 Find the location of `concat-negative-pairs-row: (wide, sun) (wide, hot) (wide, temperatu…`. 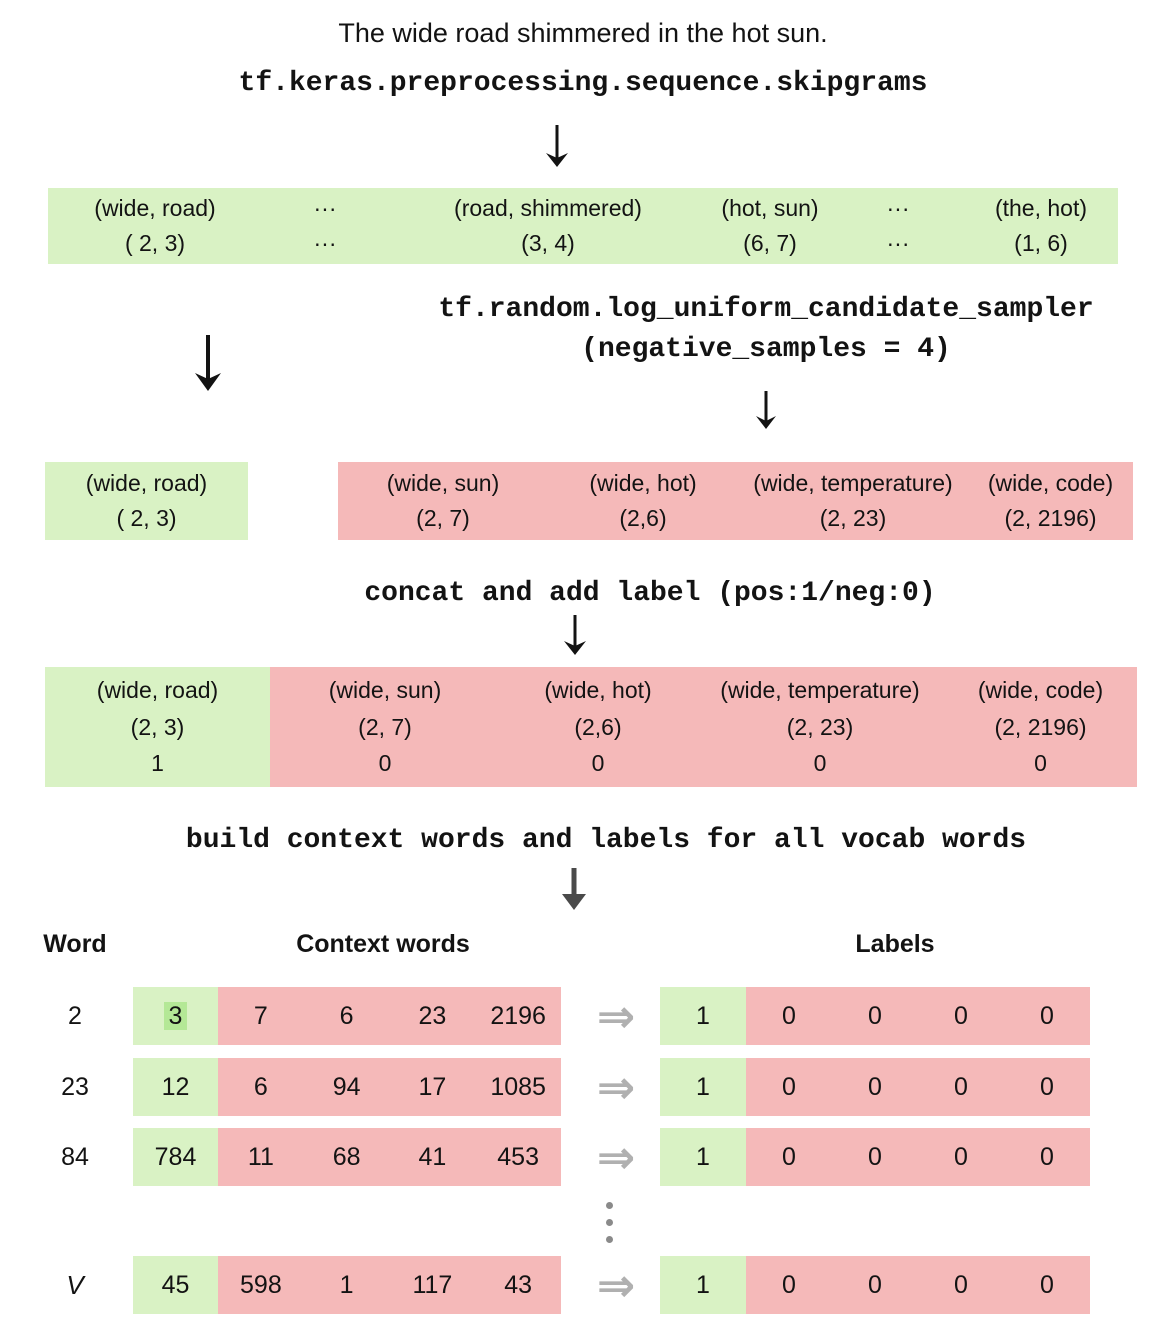

concat-negative-pairs-row: (wide, sun) (wide, hot) (wide, temperatu… is located at coordinates (703, 690).